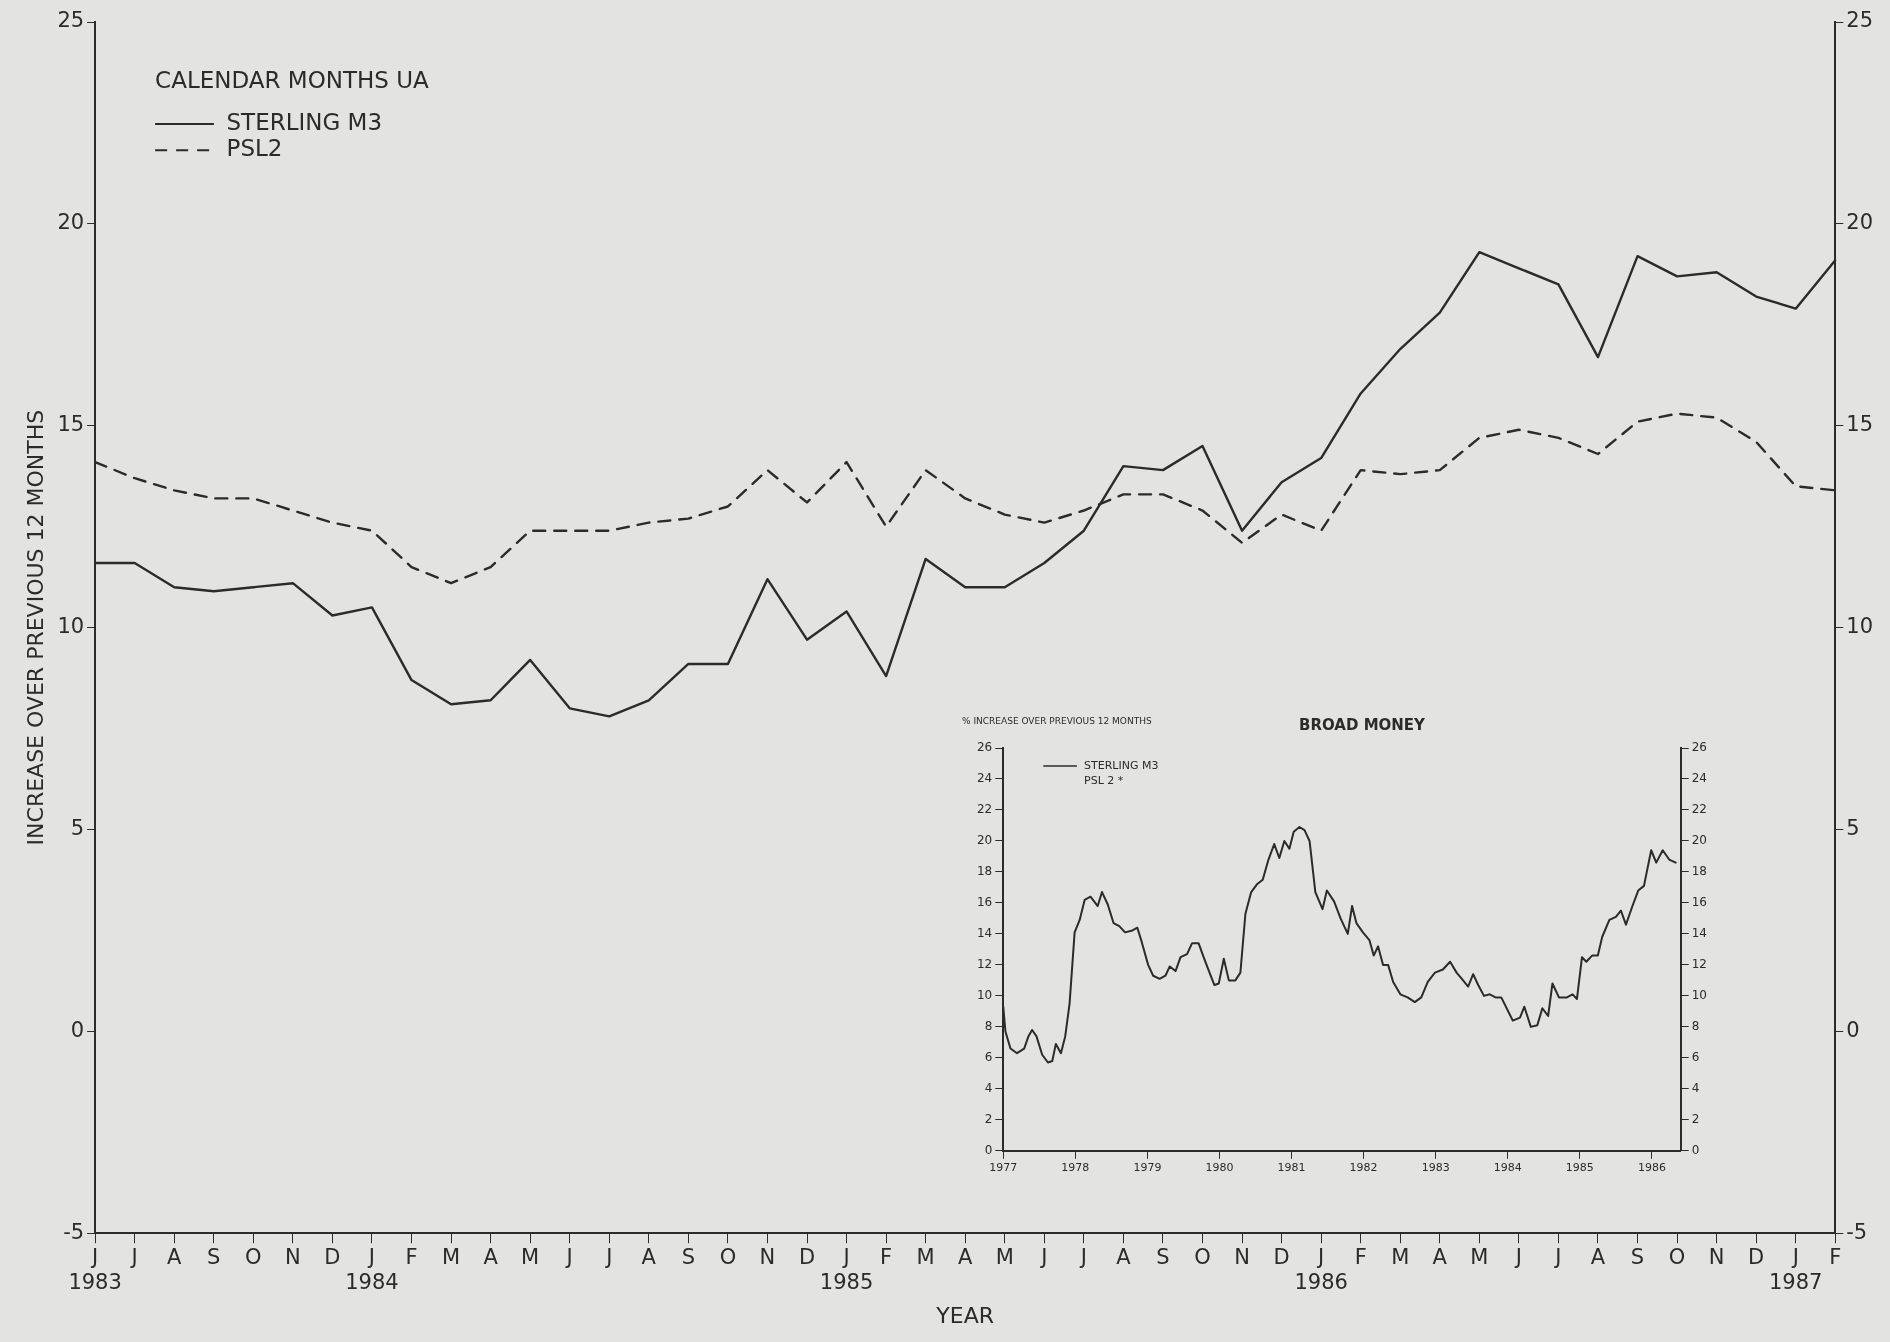  Describe the element at coordinates (984, 747) in the screenshot. I see `y-tick-label: 26` at that location.